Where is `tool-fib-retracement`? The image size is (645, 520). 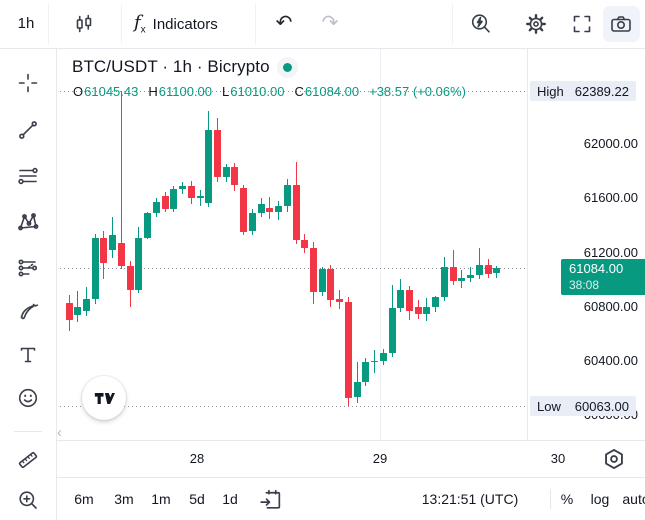 tool-fib-retracement is located at coordinates (28, 176).